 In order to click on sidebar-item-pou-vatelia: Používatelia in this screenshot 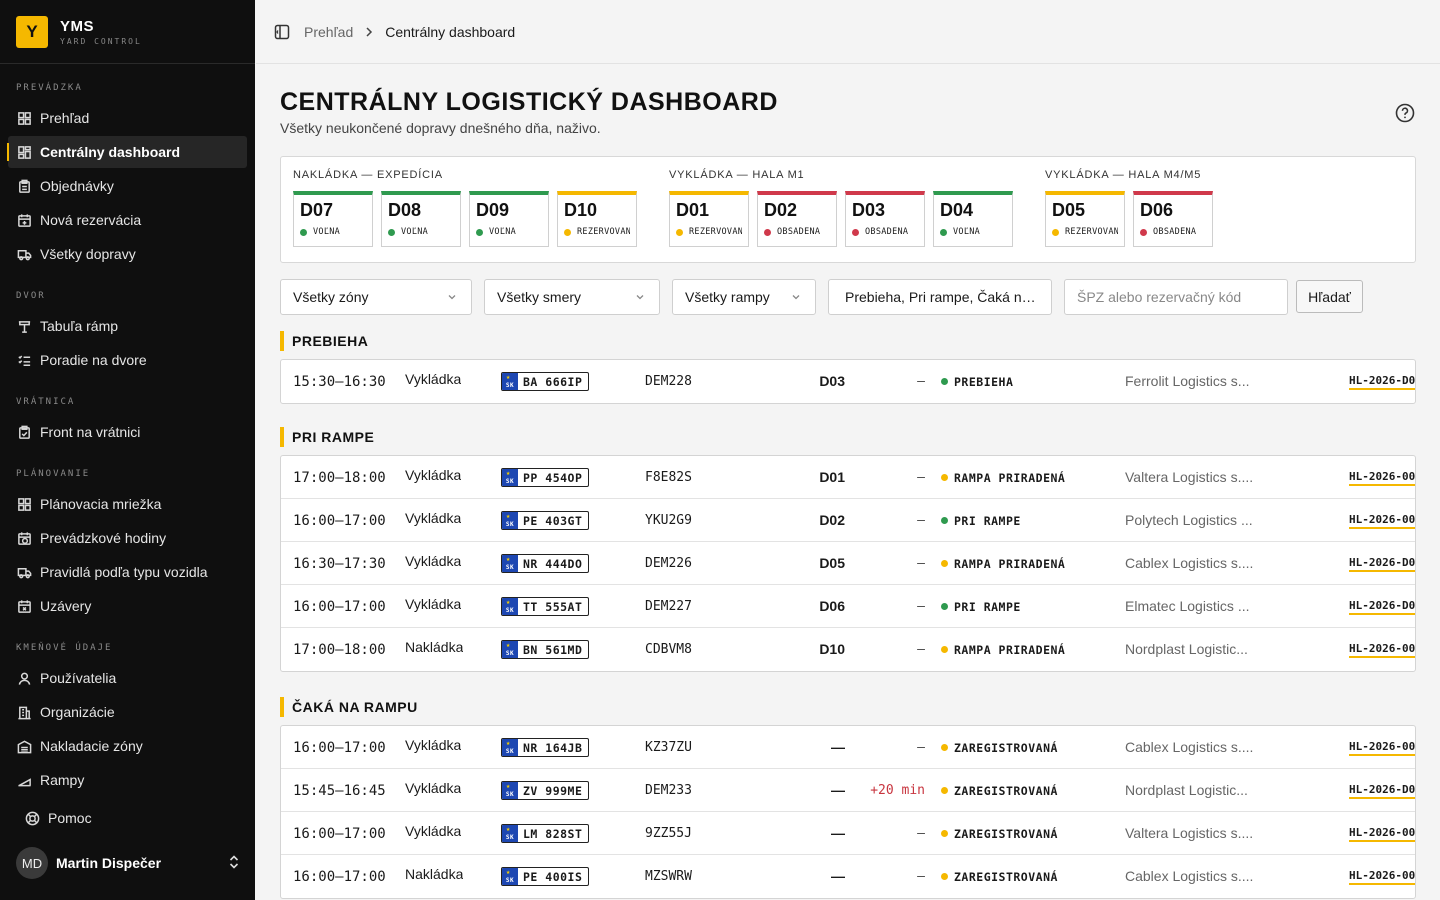, I will do `click(127, 678)`.